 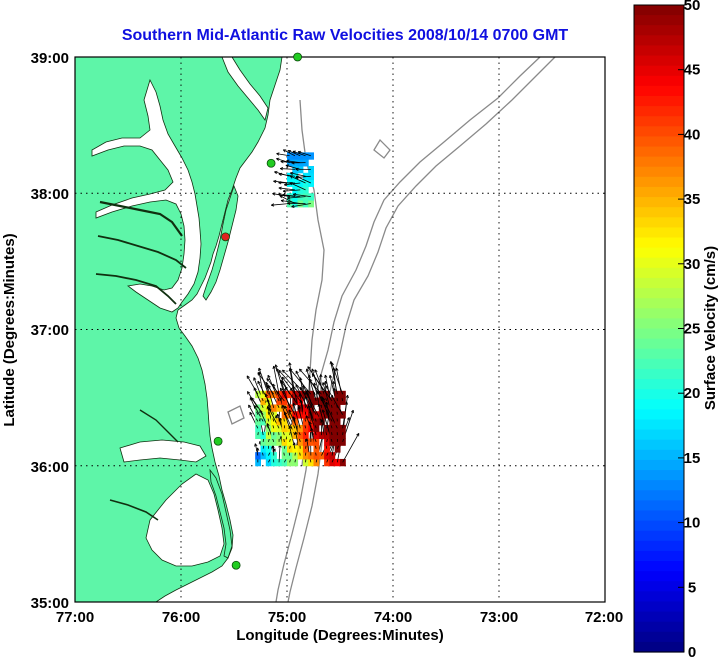 What do you see at coordinates (225, 237) in the screenshot?
I see `radar-station-inactive` at bounding box center [225, 237].